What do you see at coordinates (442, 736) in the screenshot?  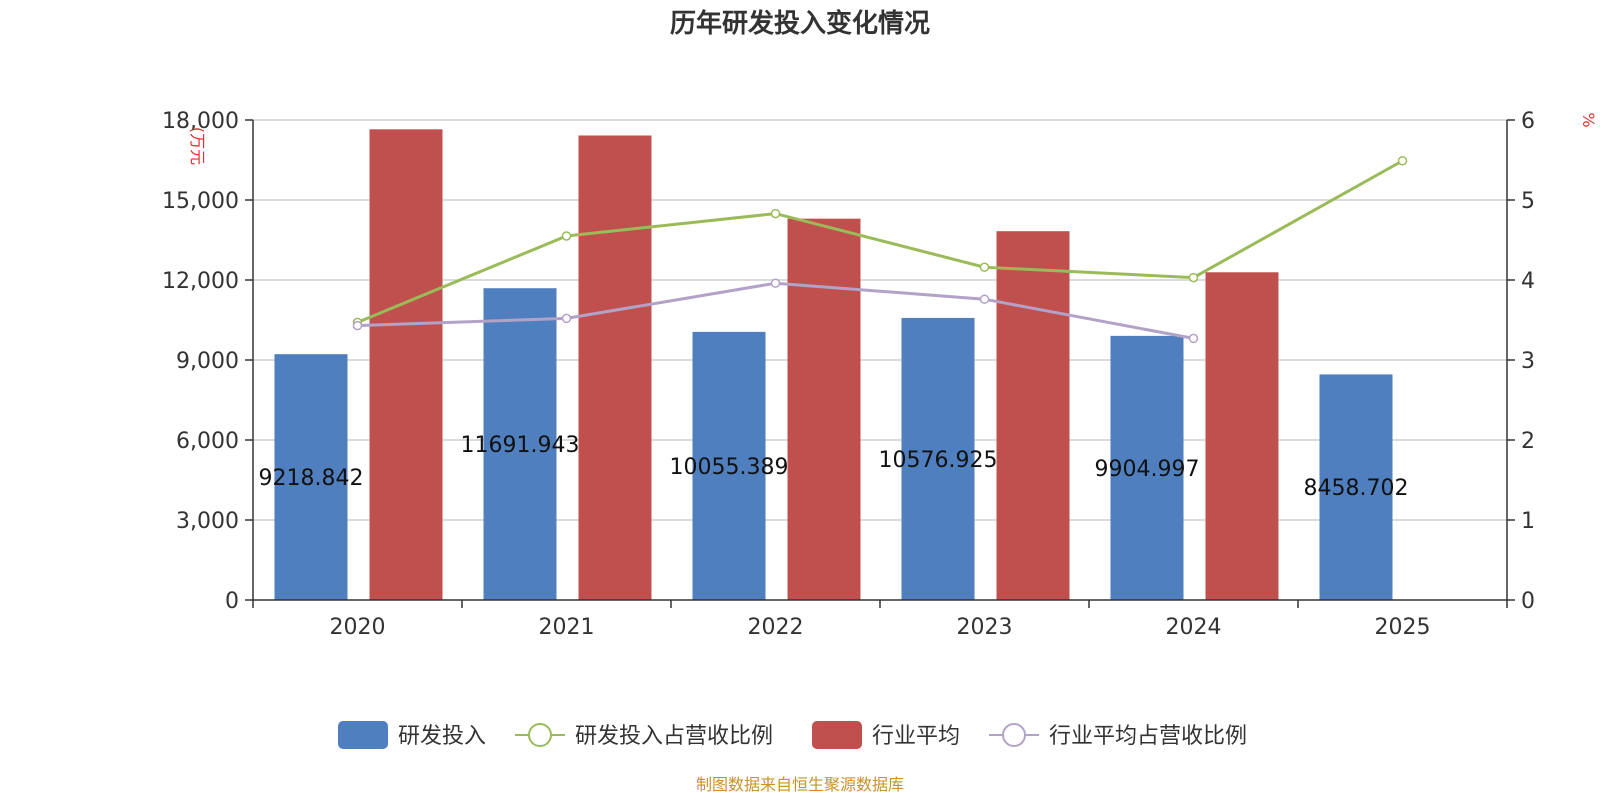 I see `legend-label: 研发投入` at bounding box center [442, 736].